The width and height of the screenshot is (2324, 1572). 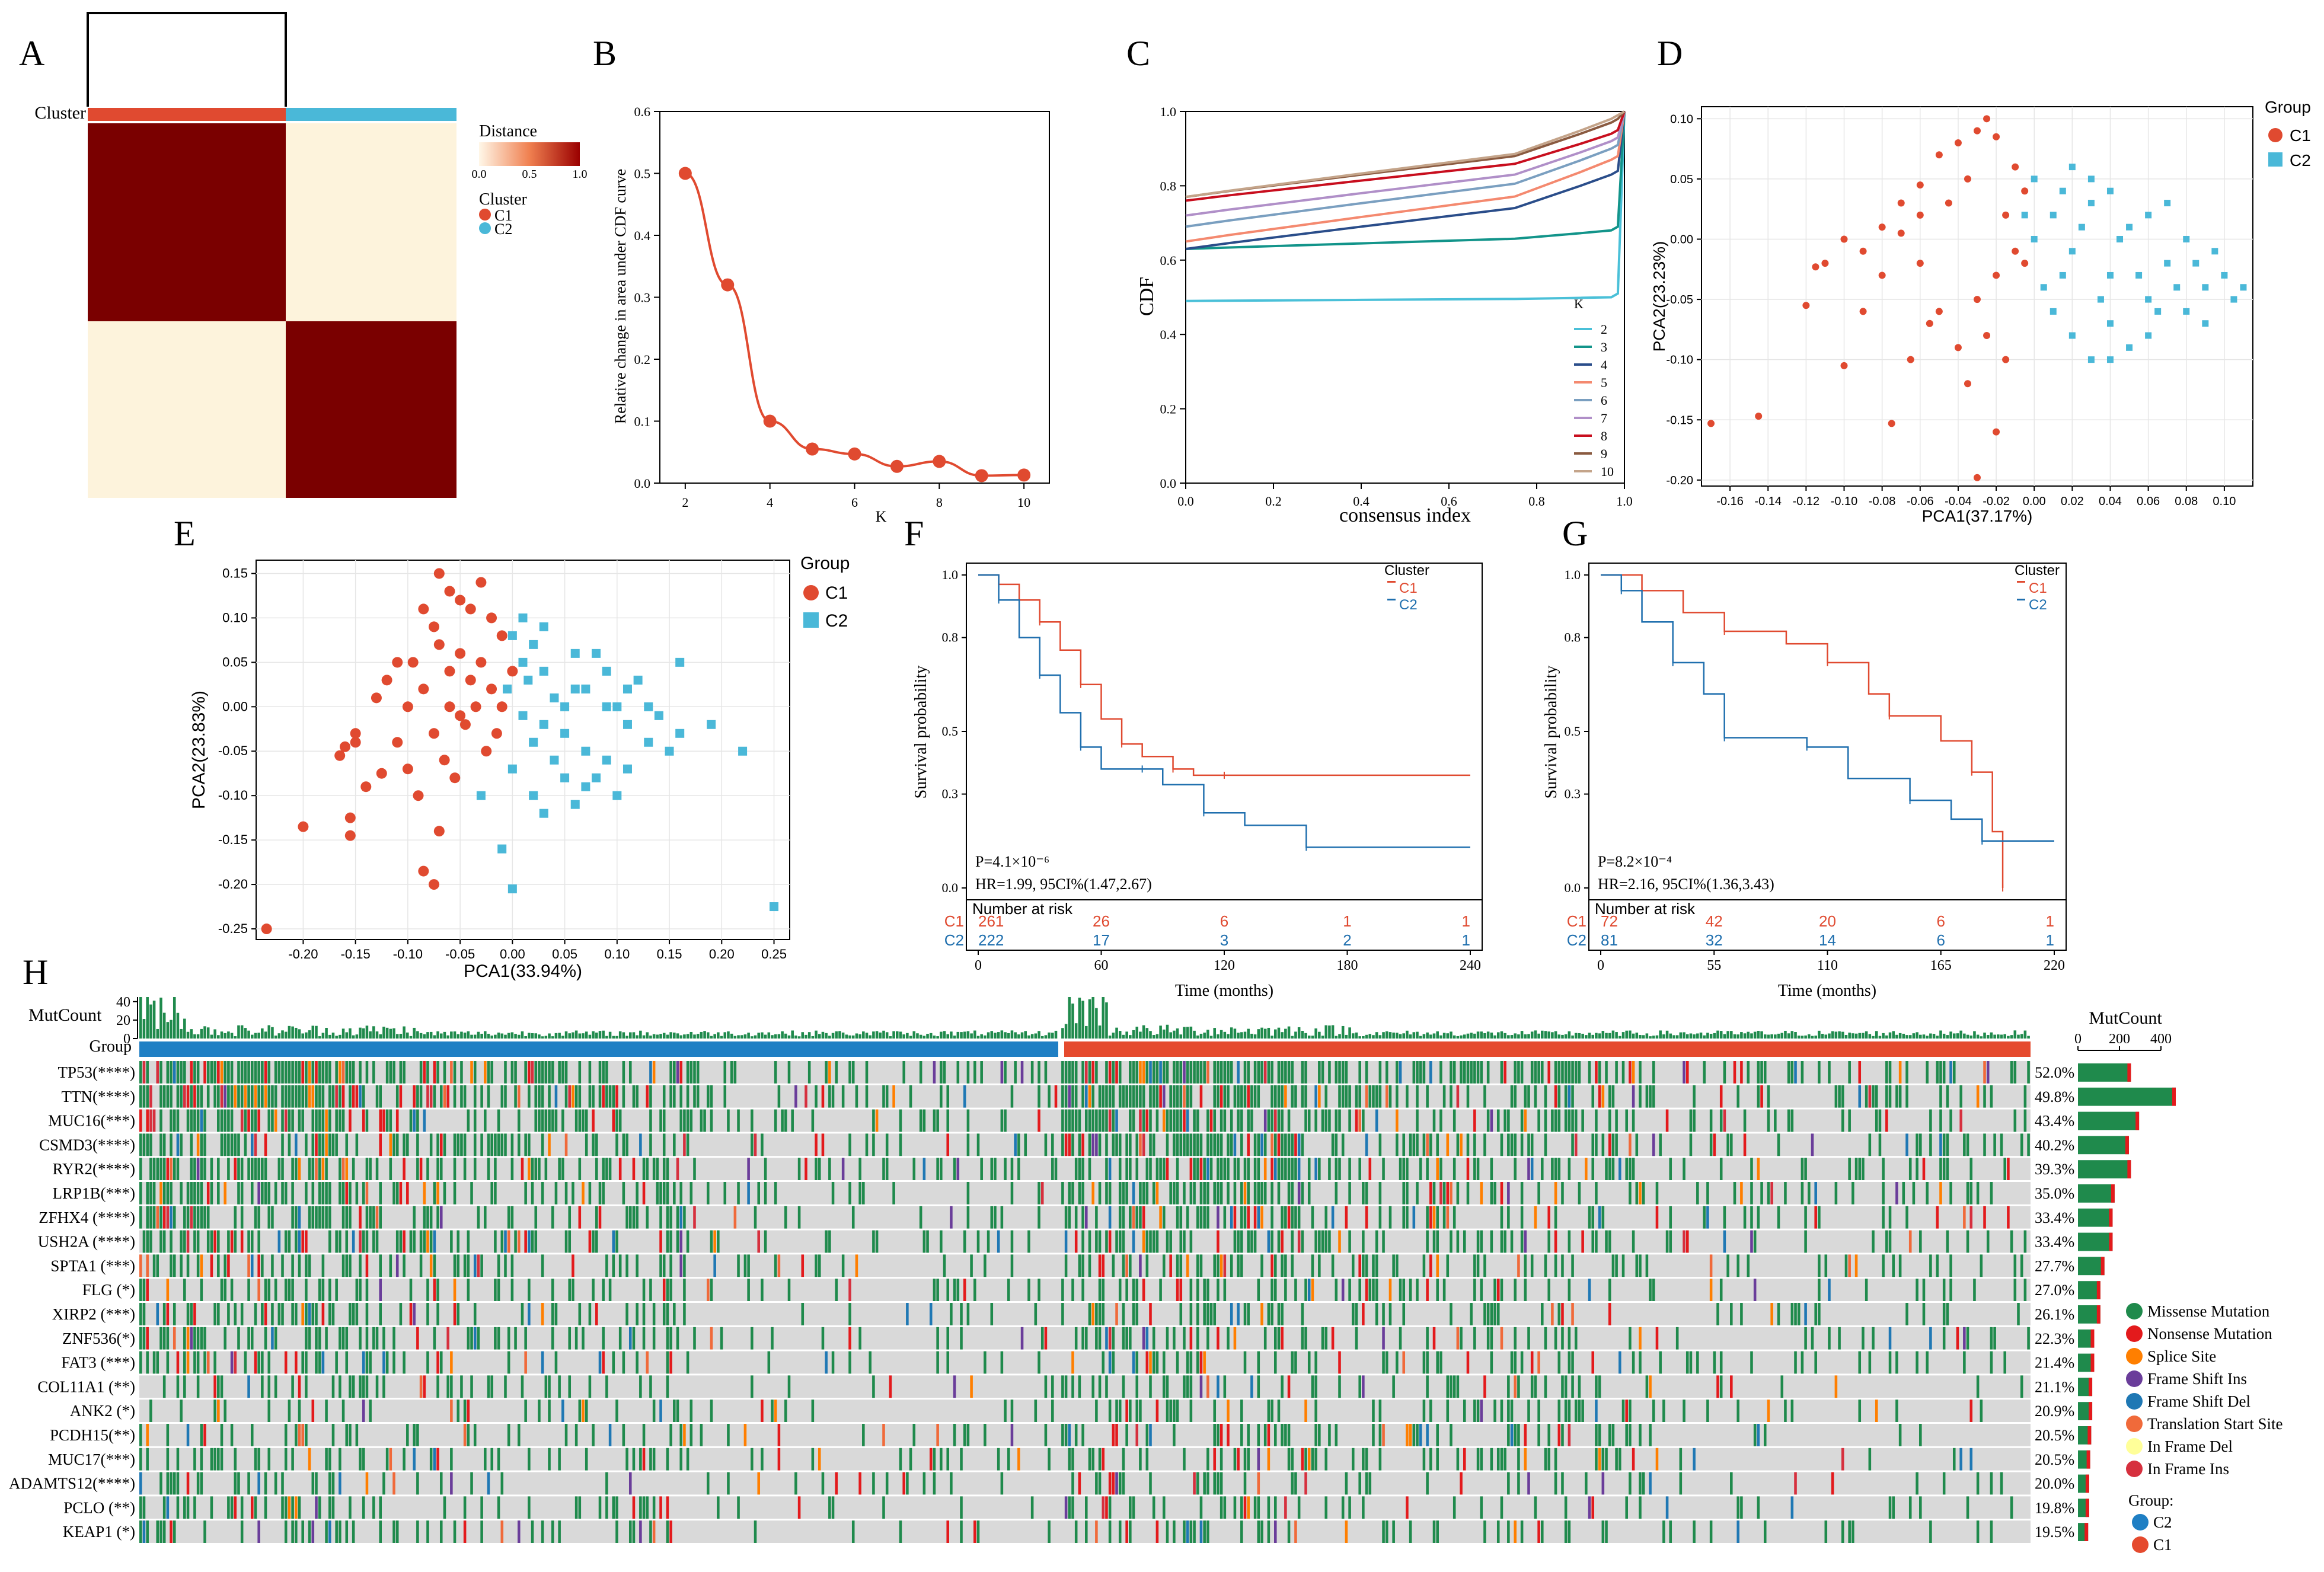 I want to click on b-y-tick-label: 0.3, so click(x=643, y=297).